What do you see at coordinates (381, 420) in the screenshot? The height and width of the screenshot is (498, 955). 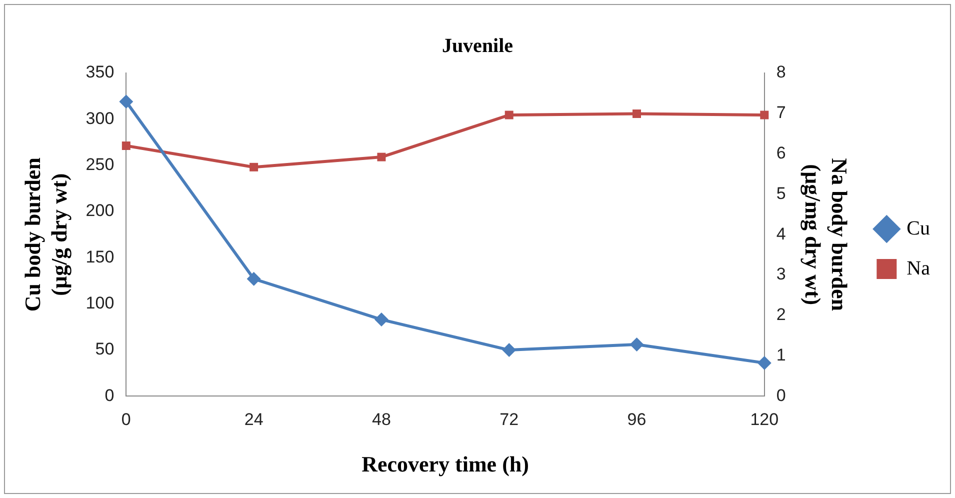 I see `x-tick-label: 48` at bounding box center [381, 420].